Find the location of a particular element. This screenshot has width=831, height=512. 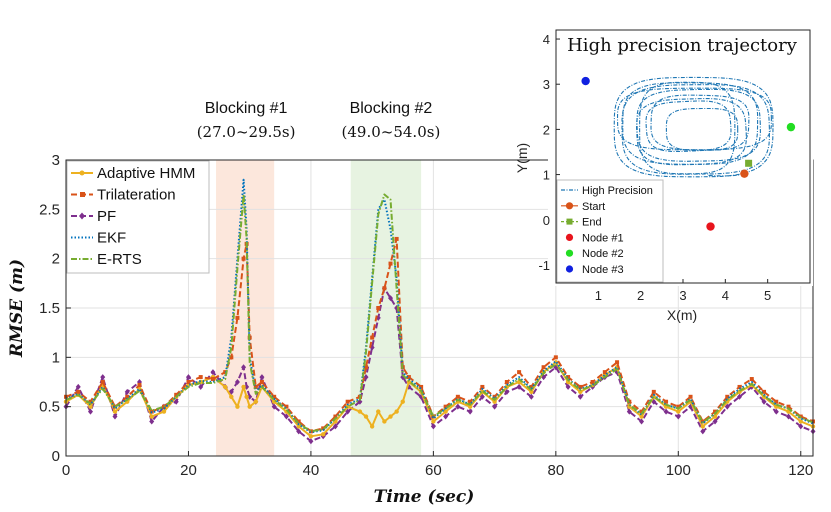

inset-y-tick-label-5: 4 is located at coordinates (546, 39).